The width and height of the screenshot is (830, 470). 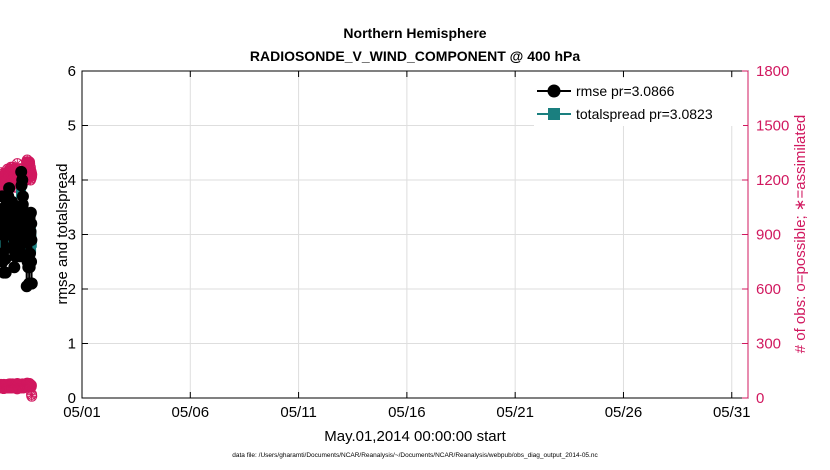 What do you see at coordinates (414, 33) in the screenshot?
I see `chart-title: Northern Hemisphere` at bounding box center [414, 33].